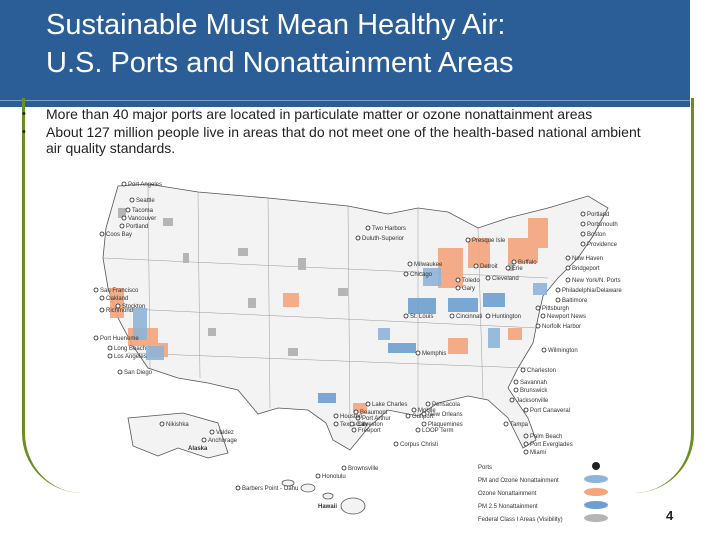 The height and width of the screenshot is (540, 720). Describe the element at coordinates (546, 437) in the screenshot. I see `port-label: Palm Beach` at that location.